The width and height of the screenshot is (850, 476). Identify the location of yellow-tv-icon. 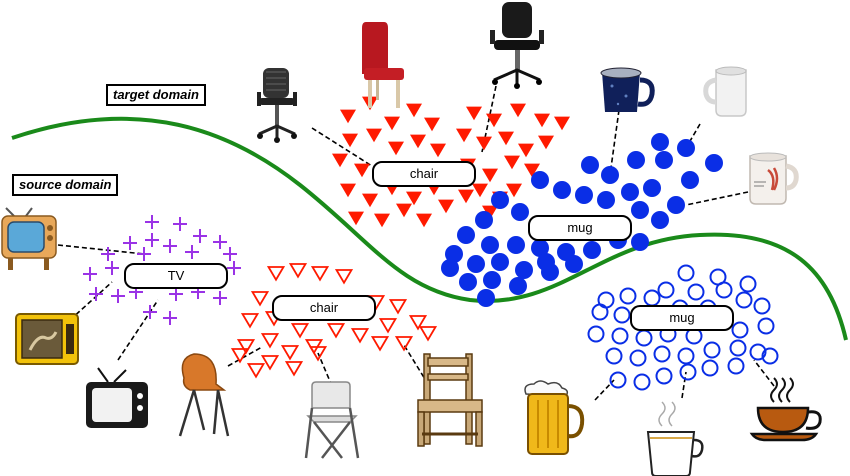
(47, 339).